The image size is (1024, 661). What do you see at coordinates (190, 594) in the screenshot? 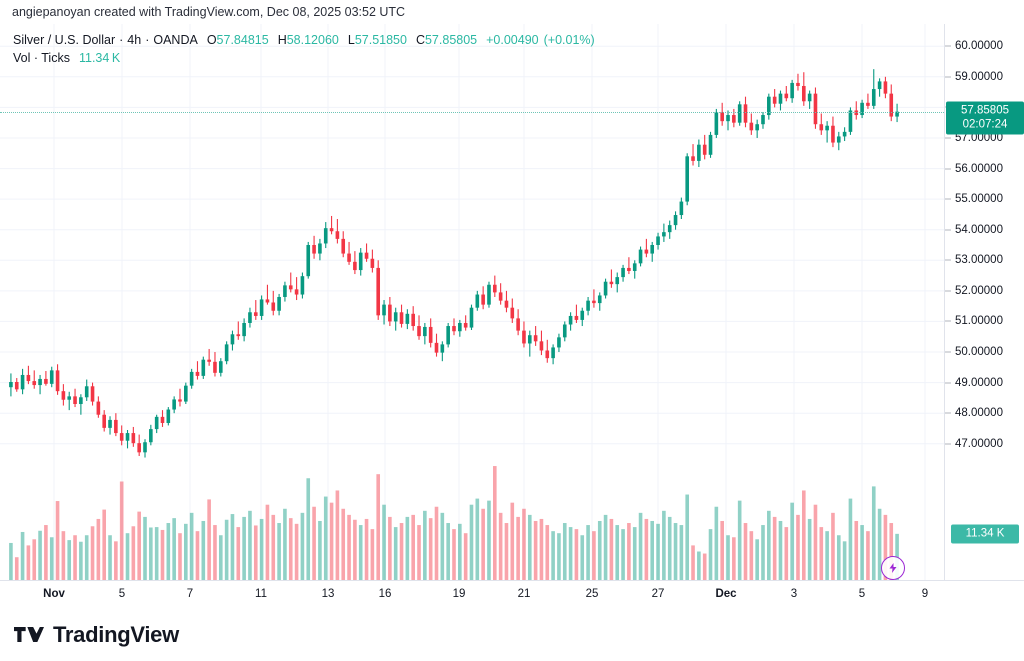
I see `time-tick-label: 7` at bounding box center [190, 594].